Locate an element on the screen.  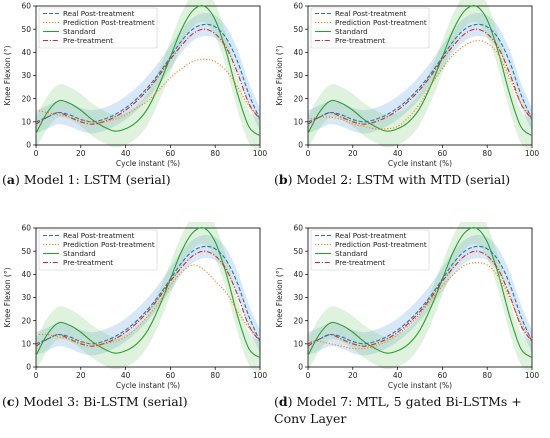
caption-a: (a) Model 1: LSTM (serial) is located at coordinates (86, 179).